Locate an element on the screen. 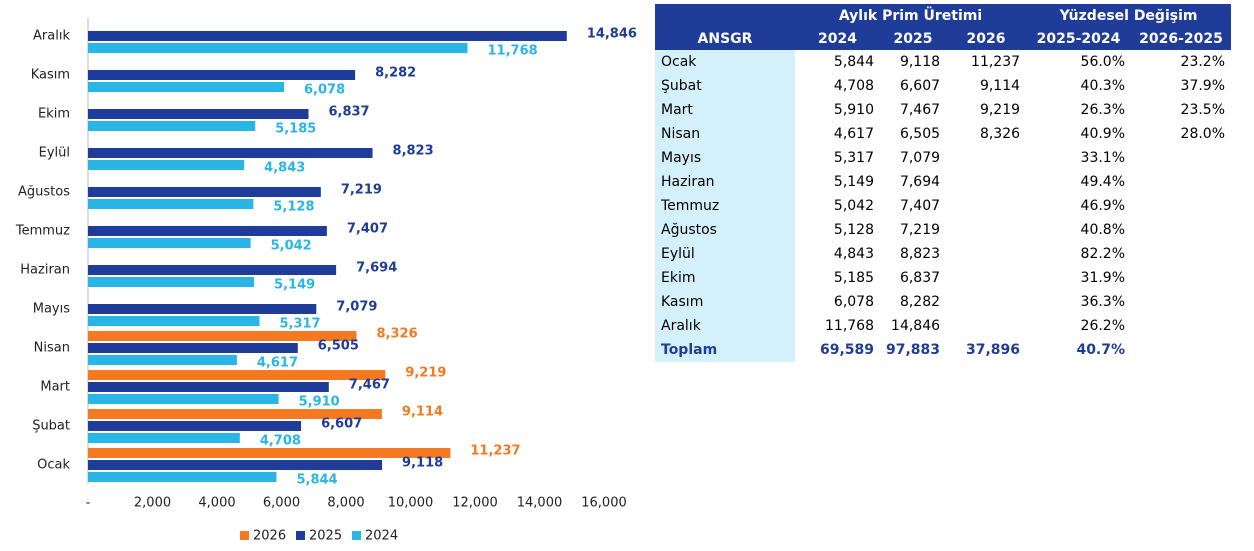 This screenshot has width=1254, height=551. table-cell: 7,467 is located at coordinates (920, 110).